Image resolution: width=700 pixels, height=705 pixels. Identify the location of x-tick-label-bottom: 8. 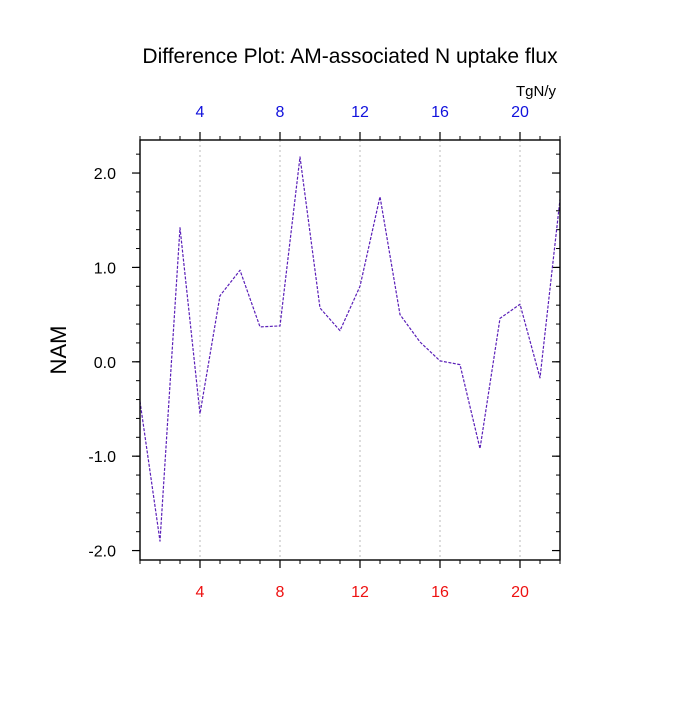
(280, 592).